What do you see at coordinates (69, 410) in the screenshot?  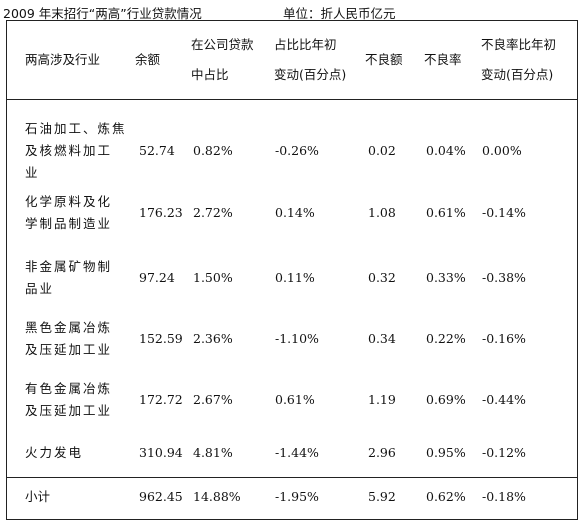 I see `row-5-industry-line2: 及压延加工业` at bounding box center [69, 410].